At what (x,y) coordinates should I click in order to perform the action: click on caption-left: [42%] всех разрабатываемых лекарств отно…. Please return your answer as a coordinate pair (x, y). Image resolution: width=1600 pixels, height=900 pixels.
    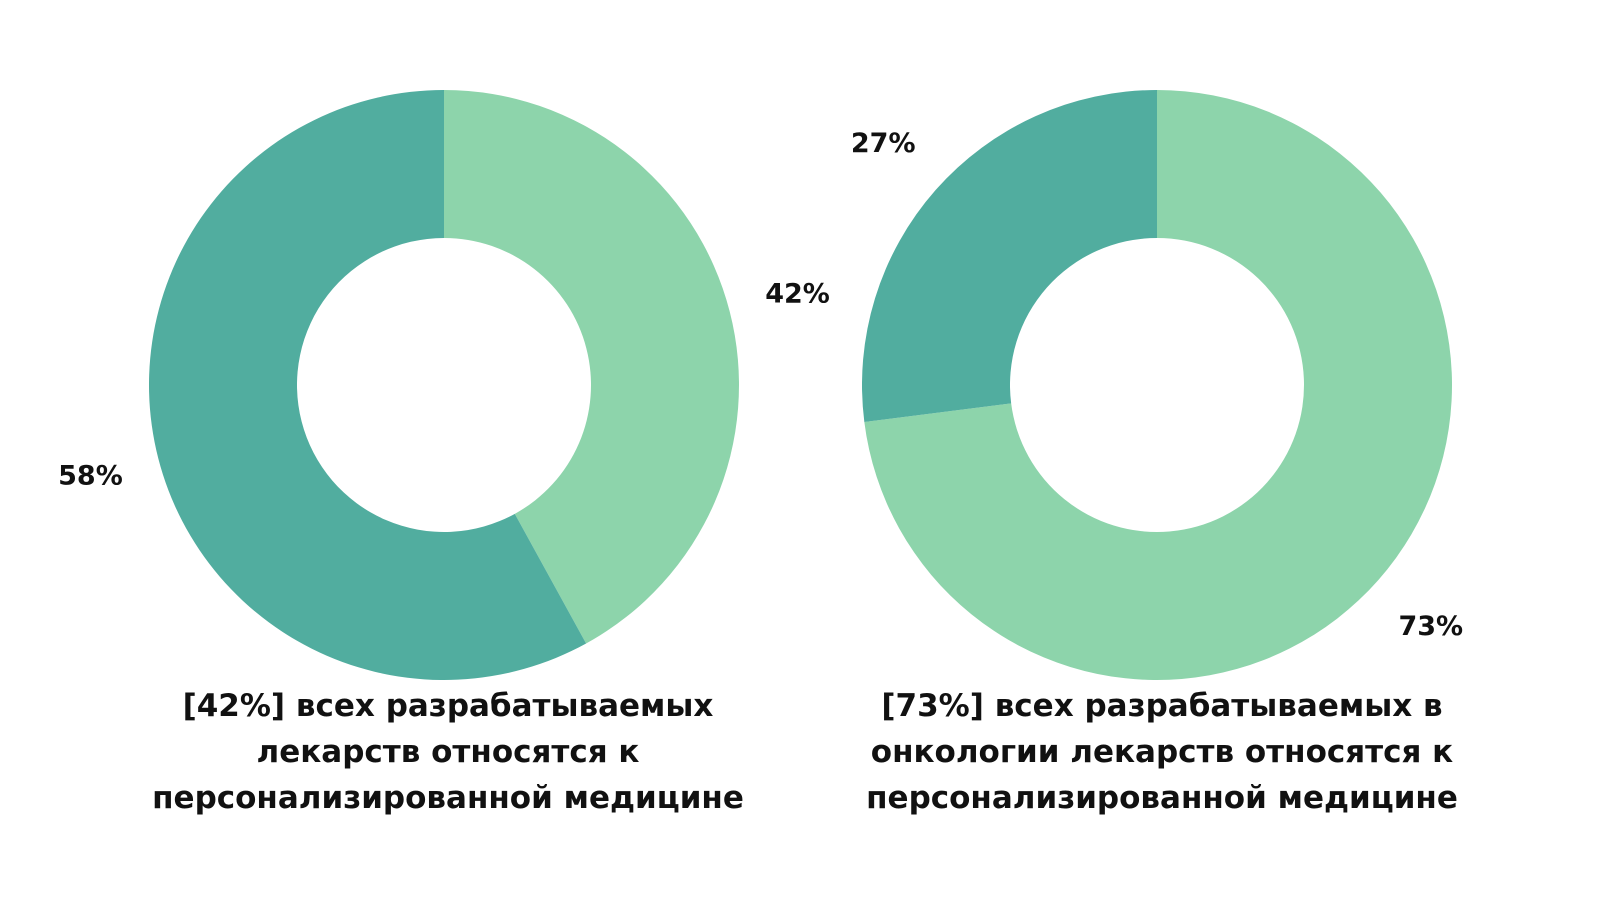
    Looking at the image, I should click on (448, 752).